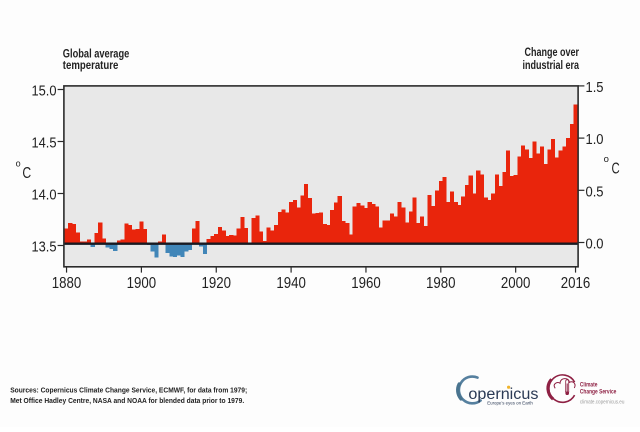 This screenshot has height=432, width=640. I want to click on svg-text: Change over, so click(552, 52).